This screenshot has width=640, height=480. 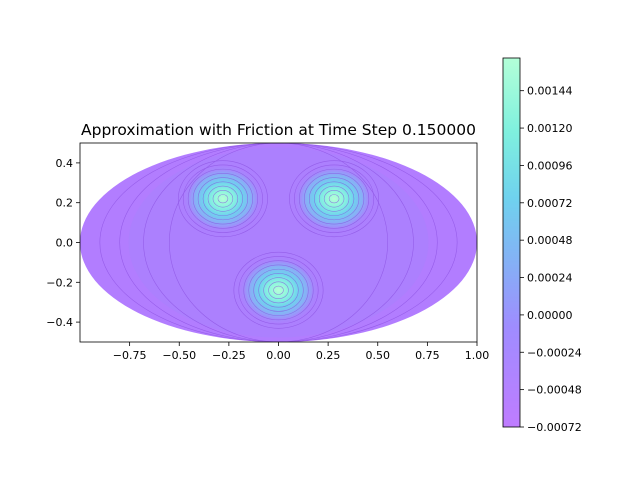 What do you see at coordinates (511, 242) in the screenshot?
I see `colorbar` at bounding box center [511, 242].